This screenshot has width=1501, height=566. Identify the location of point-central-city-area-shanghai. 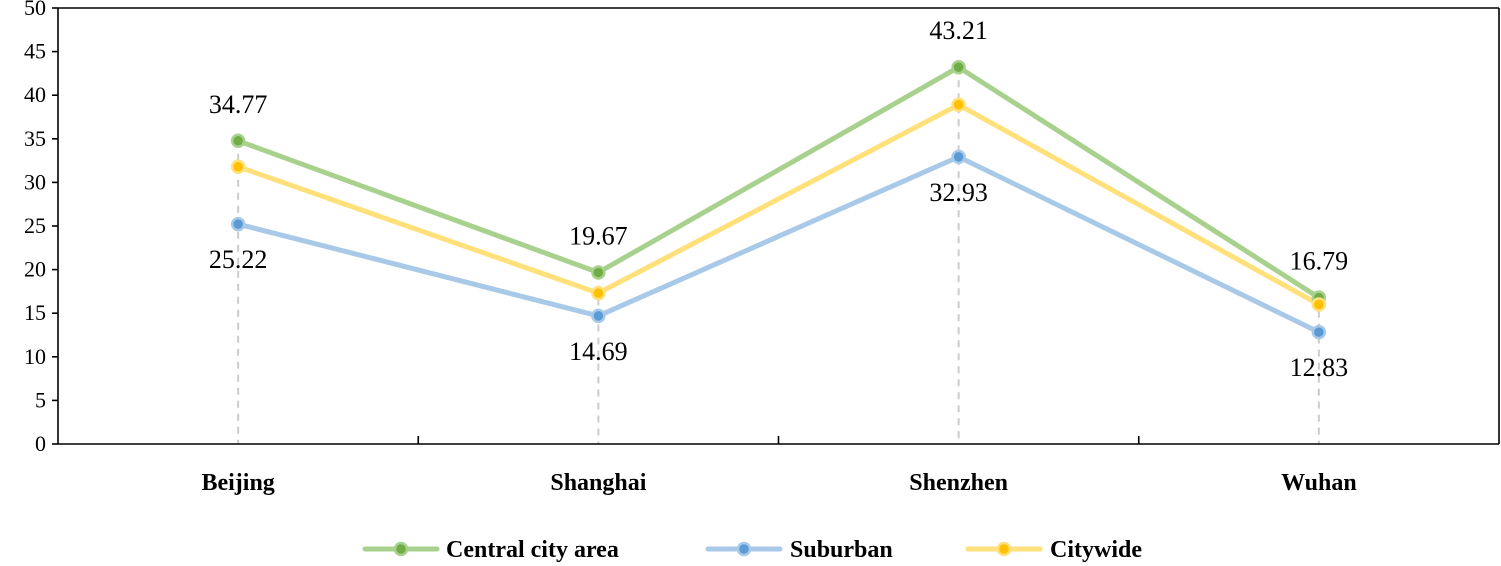
(598, 272).